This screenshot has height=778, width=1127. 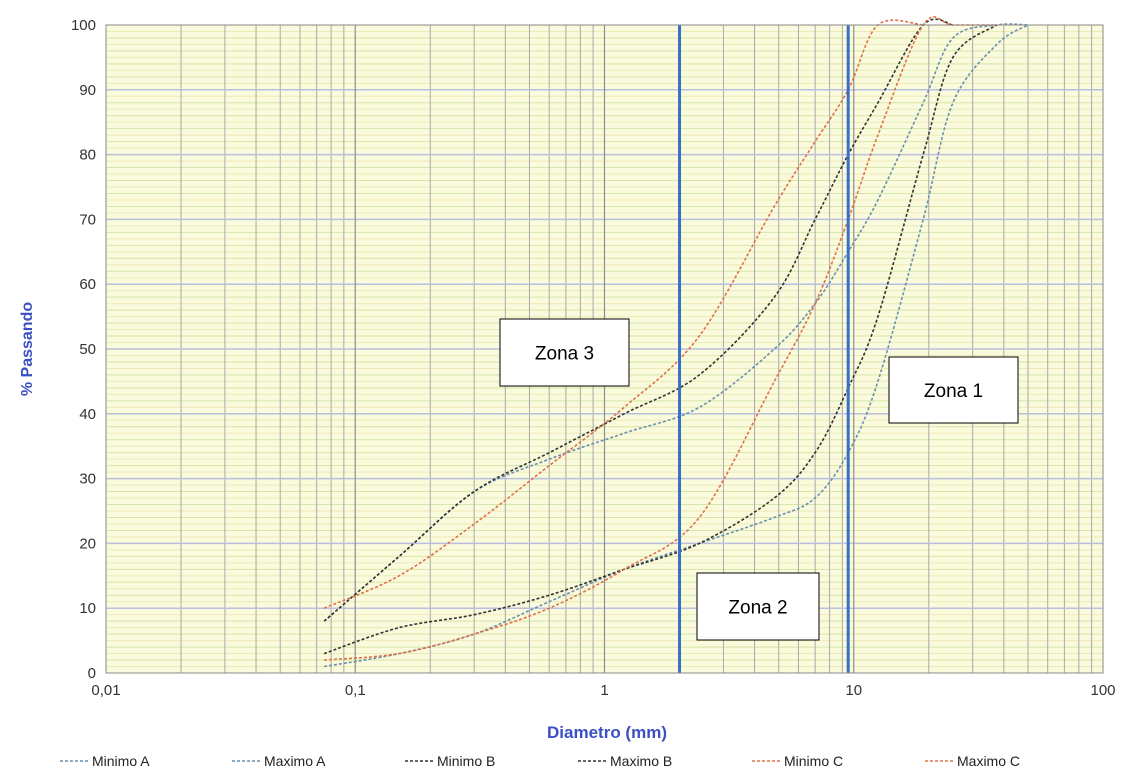 I want to click on legend-item: Maximo A, so click(x=279, y=761).